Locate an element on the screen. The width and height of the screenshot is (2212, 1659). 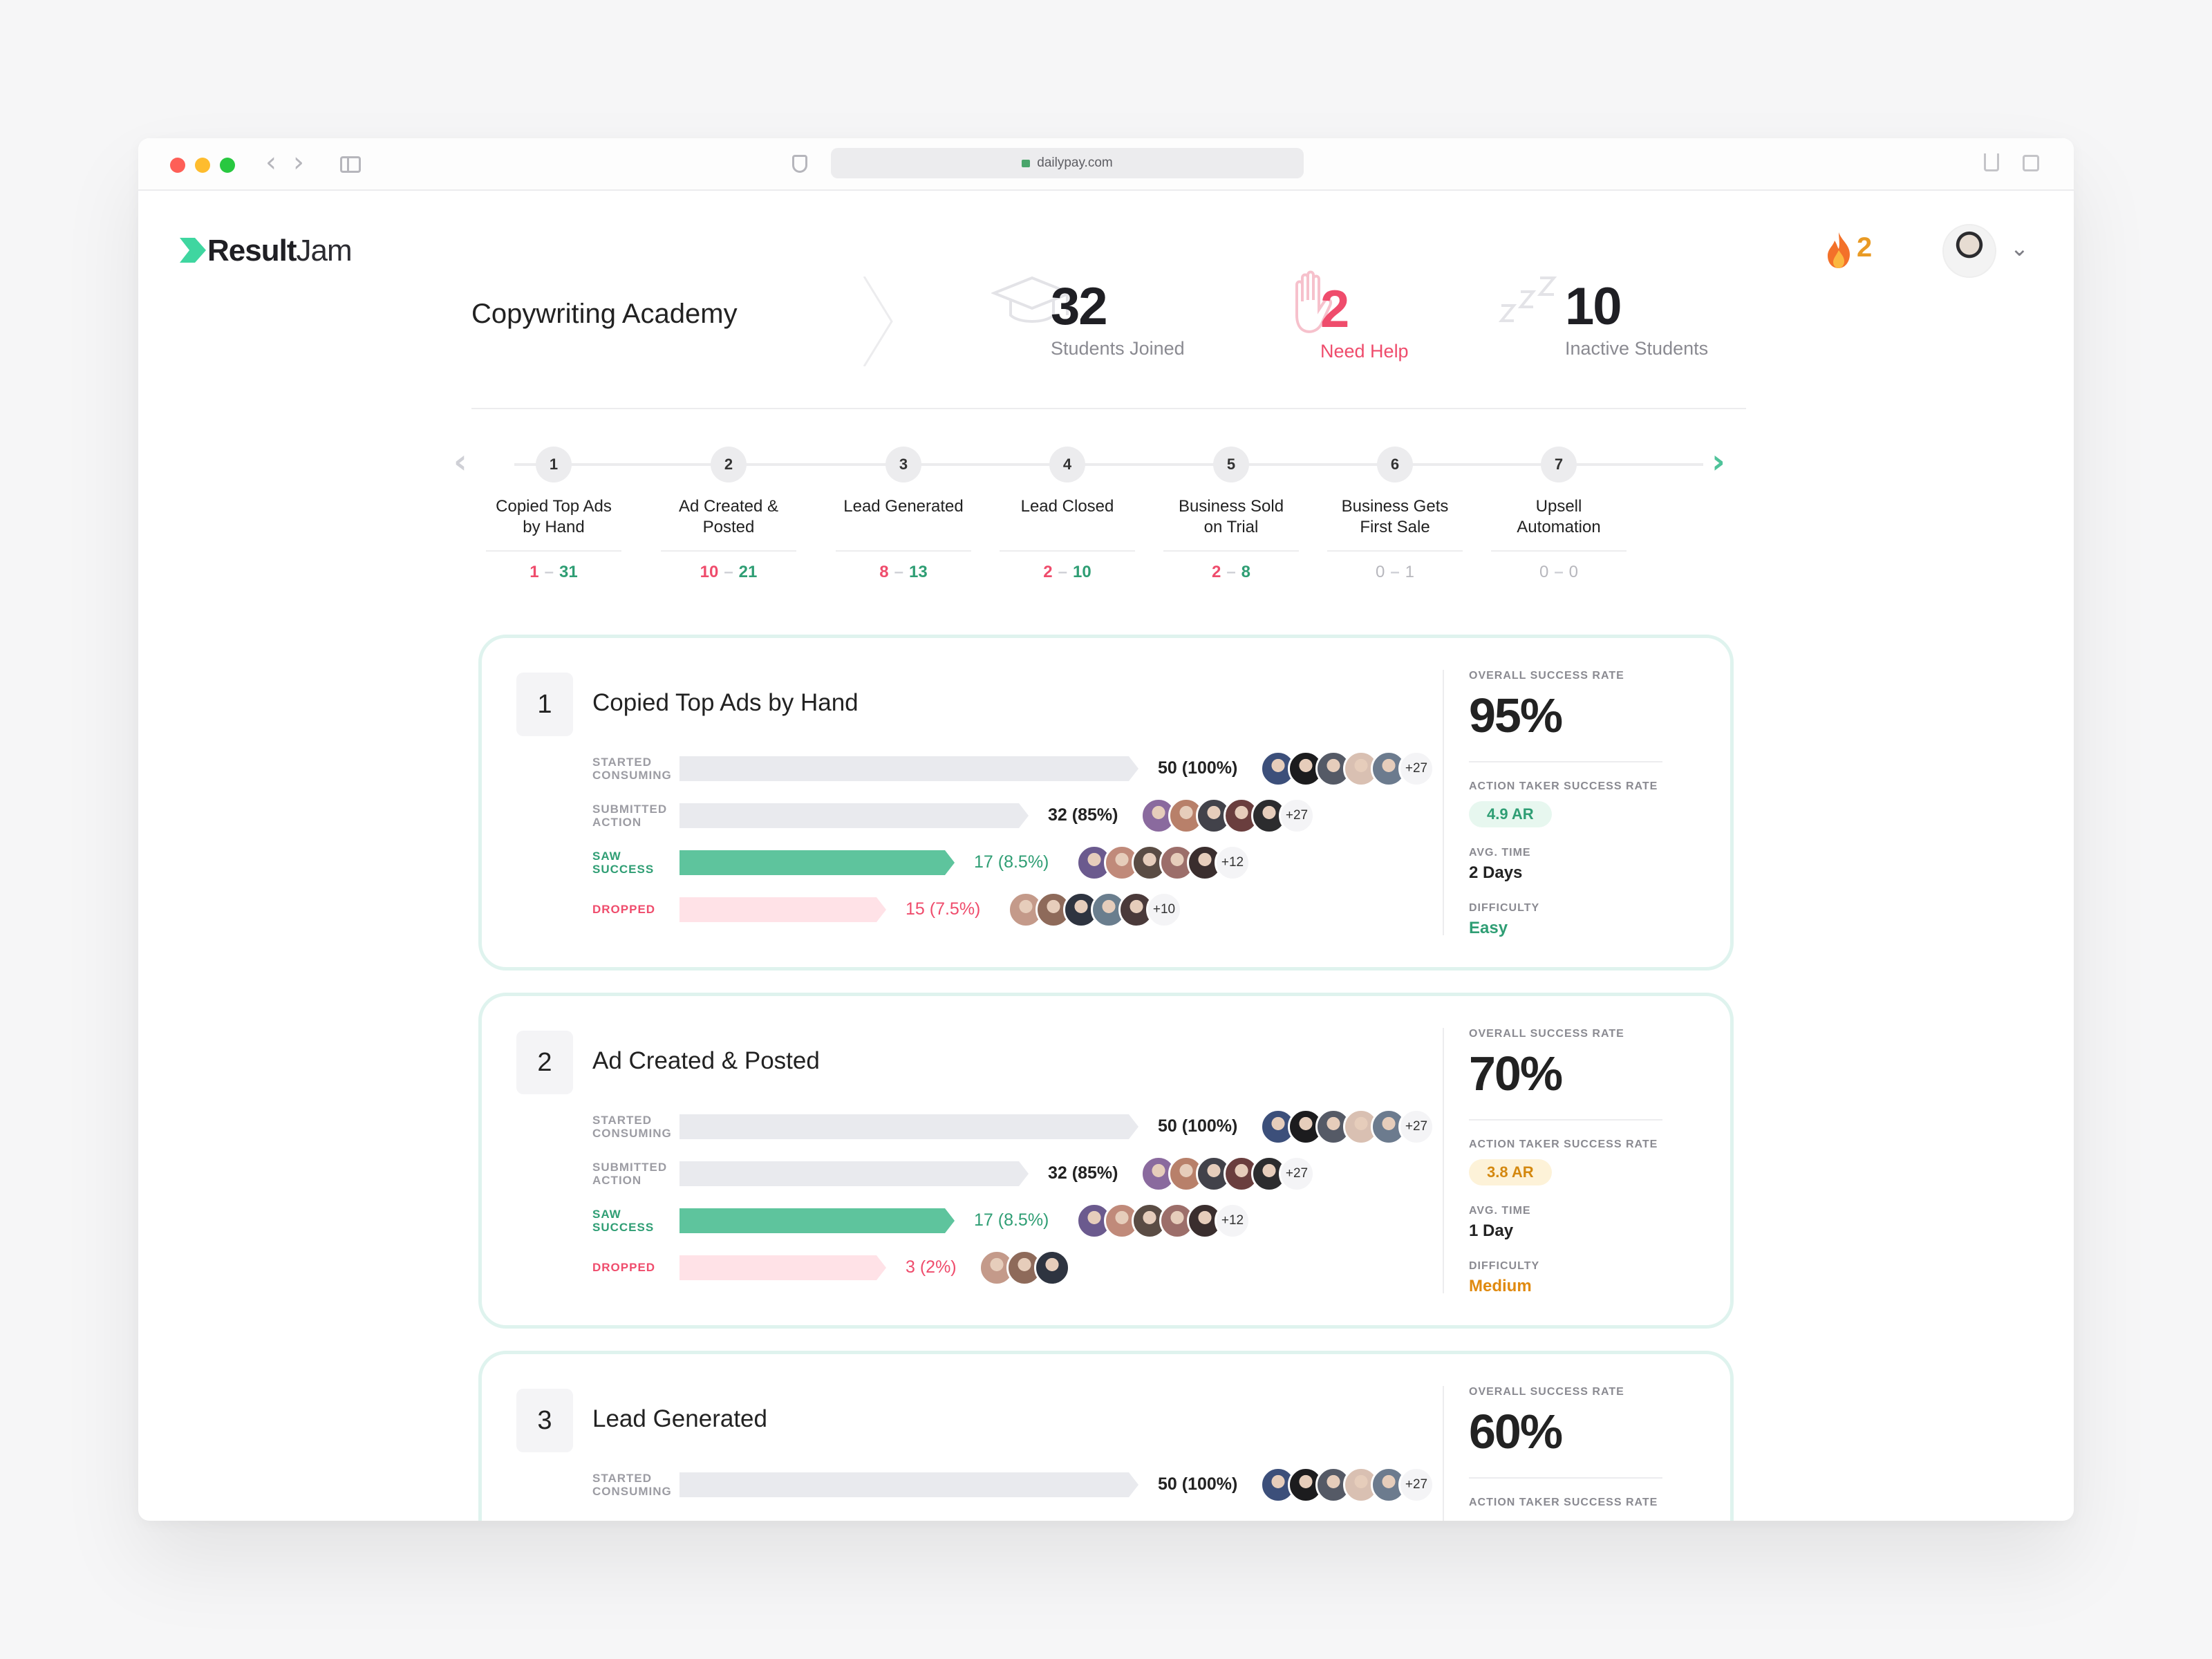
row-label-line-2: ACTION is located at coordinates (617, 1180).